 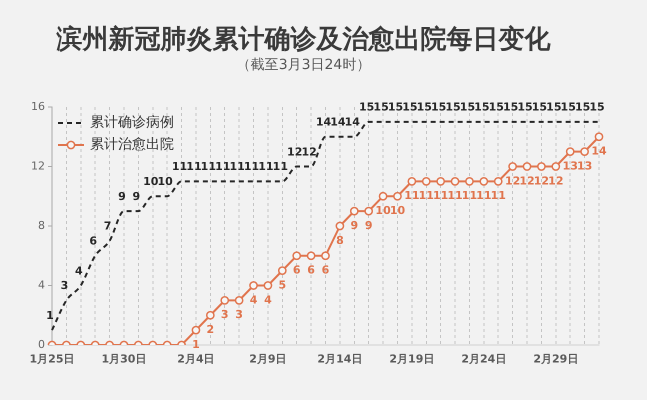 I want to click on y-tick-label: 12, so click(x=38, y=165).